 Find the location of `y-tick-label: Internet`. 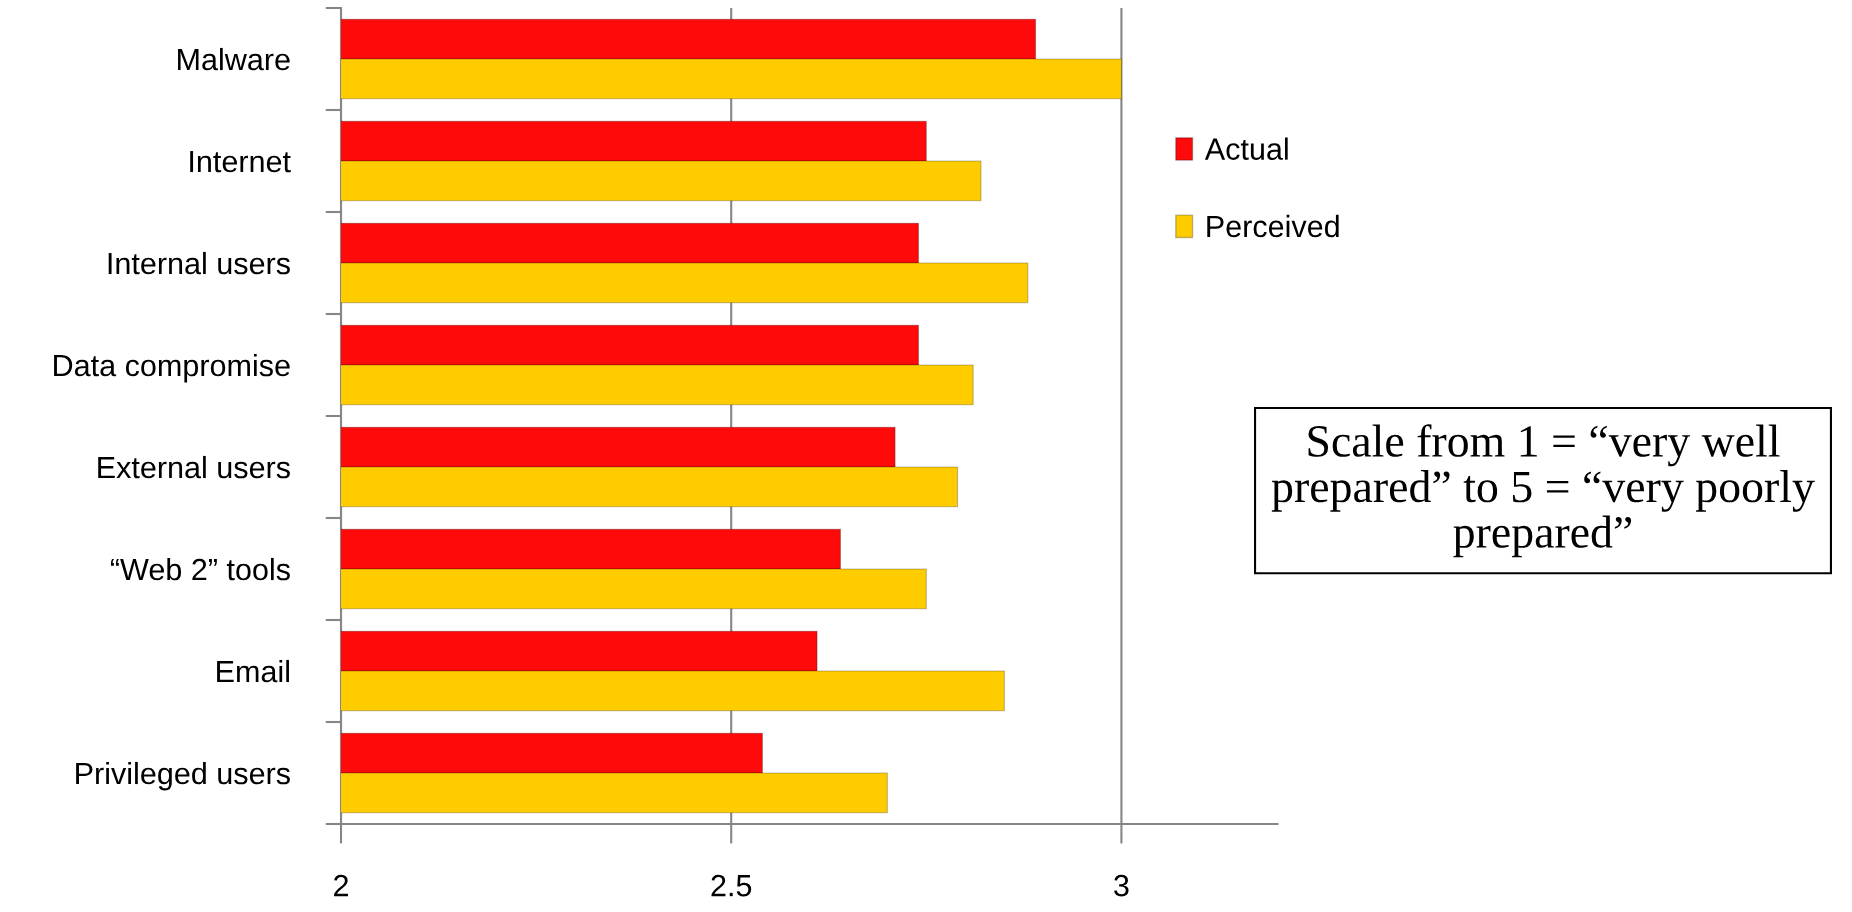

y-tick-label: Internet is located at coordinates (240, 162).